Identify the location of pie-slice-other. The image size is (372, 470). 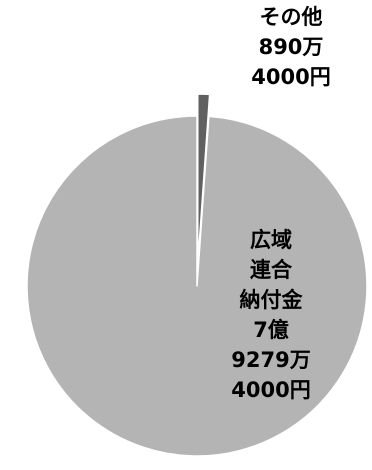
(204, 179).